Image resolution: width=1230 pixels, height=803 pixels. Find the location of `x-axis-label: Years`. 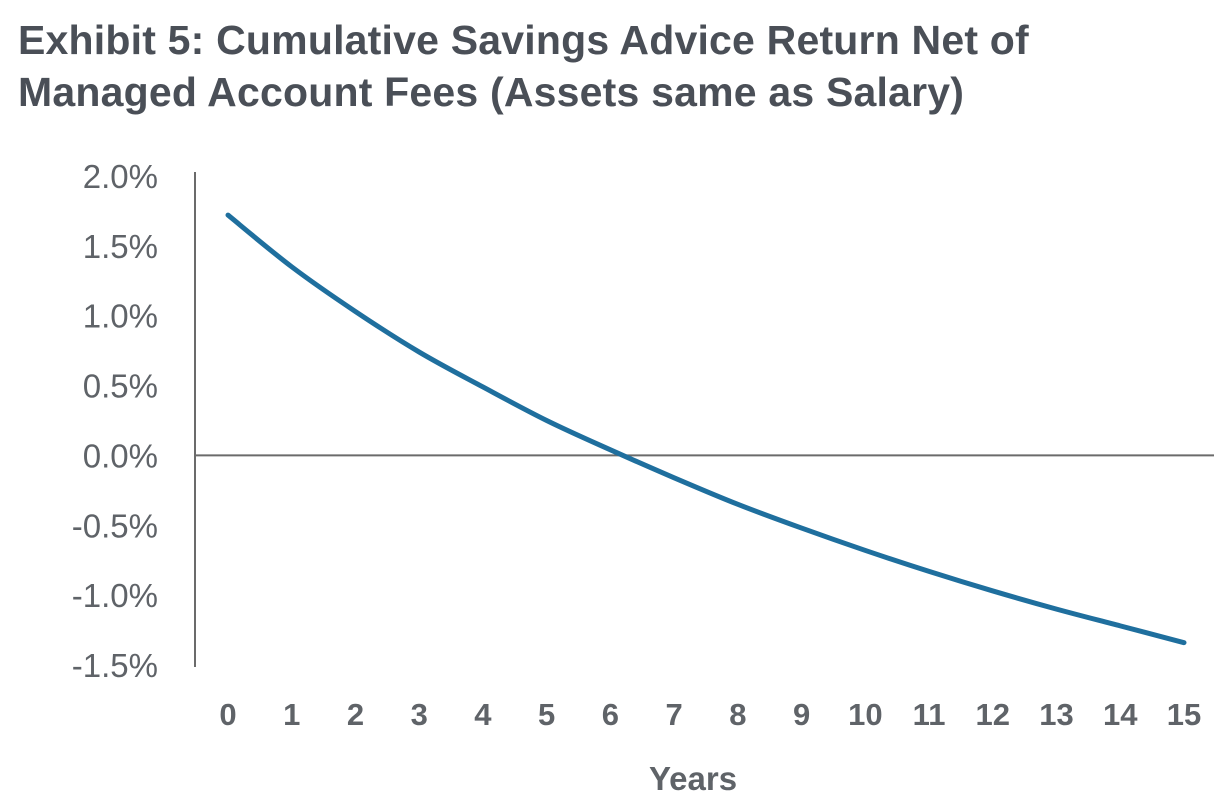

x-axis-label: Years is located at coordinates (693, 778).